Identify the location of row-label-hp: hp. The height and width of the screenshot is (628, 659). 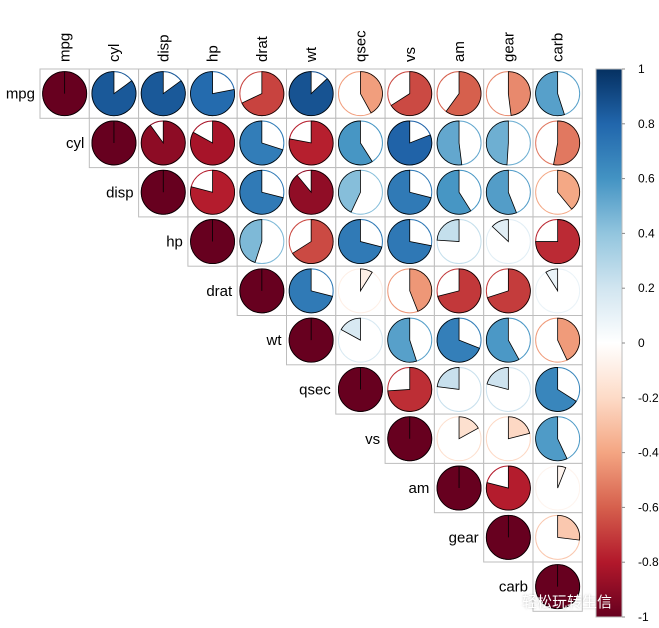
(174, 242).